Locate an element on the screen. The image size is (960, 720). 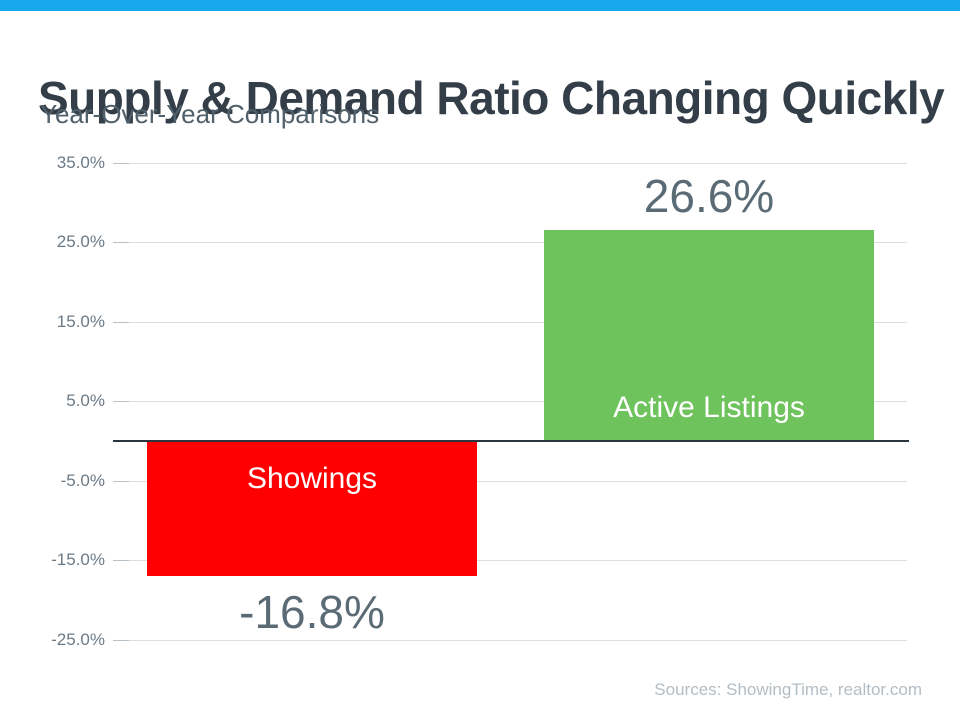
y-axis-tick-label: 15.0% is located at coordinates (80, 321).